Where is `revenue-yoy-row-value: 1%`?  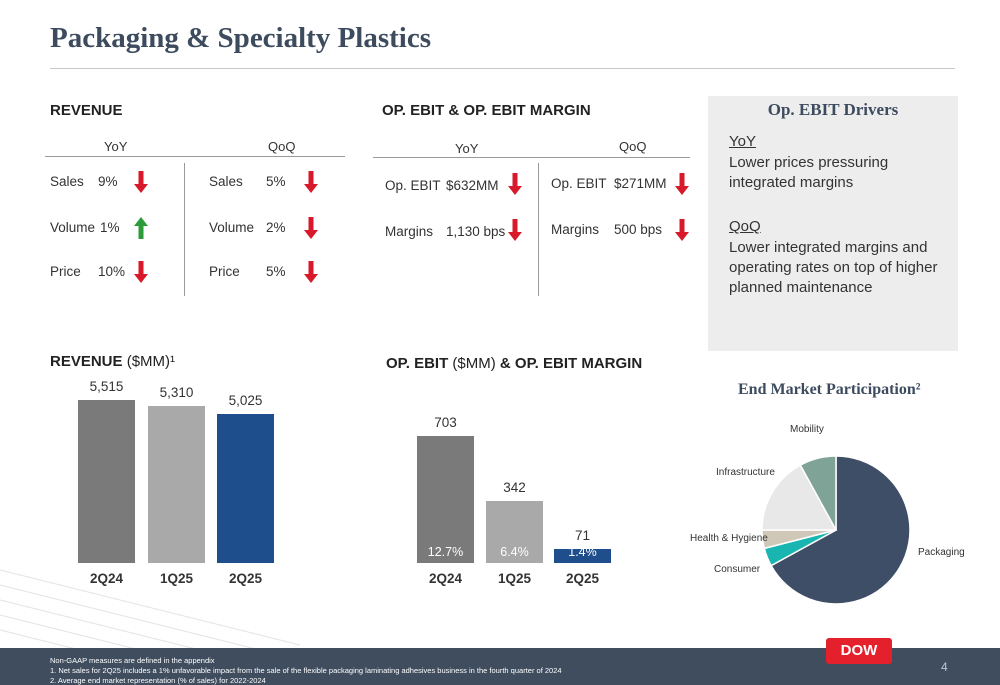 revenue-yoy-row-value: 1% is located at coordinates (110, 227).